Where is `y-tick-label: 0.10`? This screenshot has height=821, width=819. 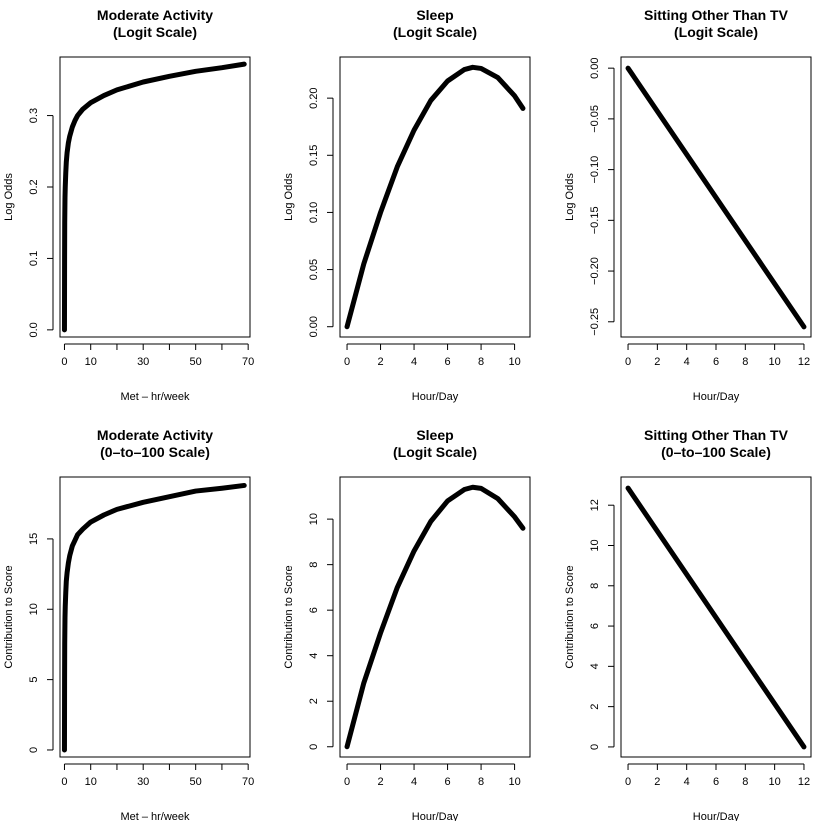
y-tick-label: 0.10 is located at coordinates (314, 212).